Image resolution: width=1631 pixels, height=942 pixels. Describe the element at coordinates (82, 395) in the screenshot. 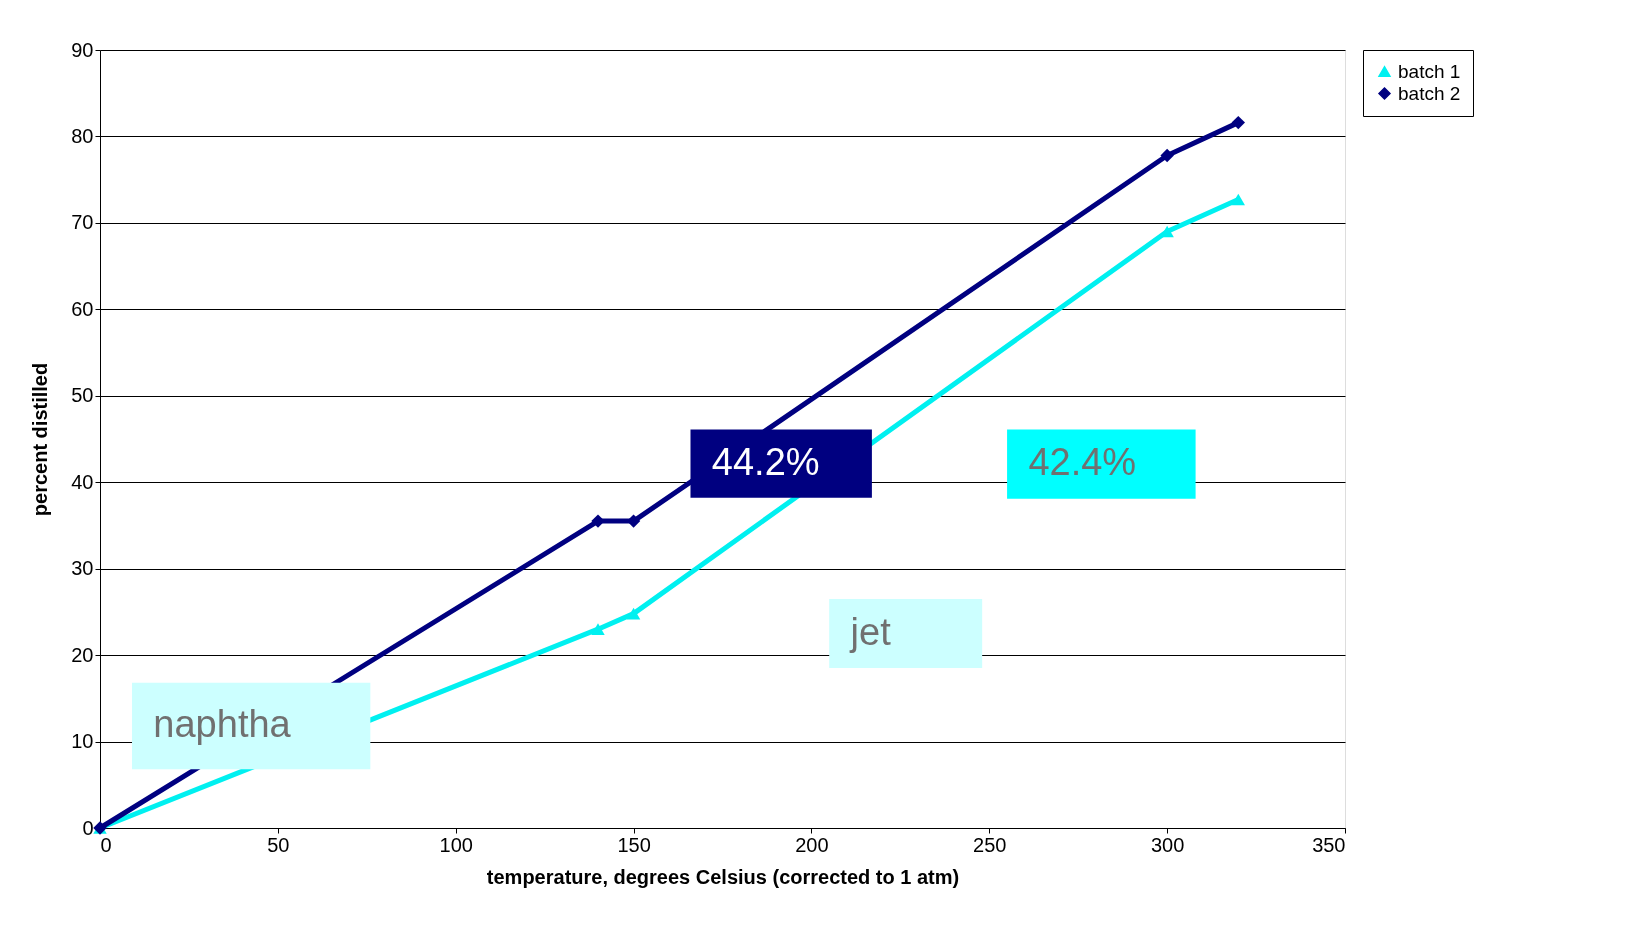

I see `y-tick-label: 50` at that location.